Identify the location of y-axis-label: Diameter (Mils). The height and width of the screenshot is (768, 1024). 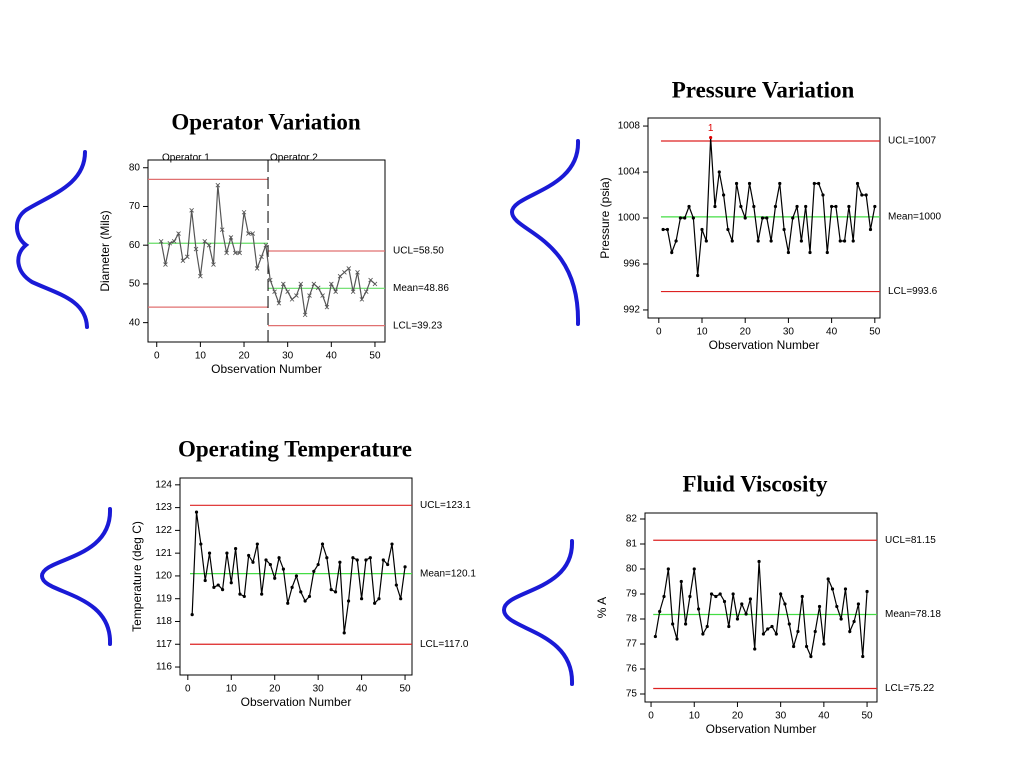
(105, 250).